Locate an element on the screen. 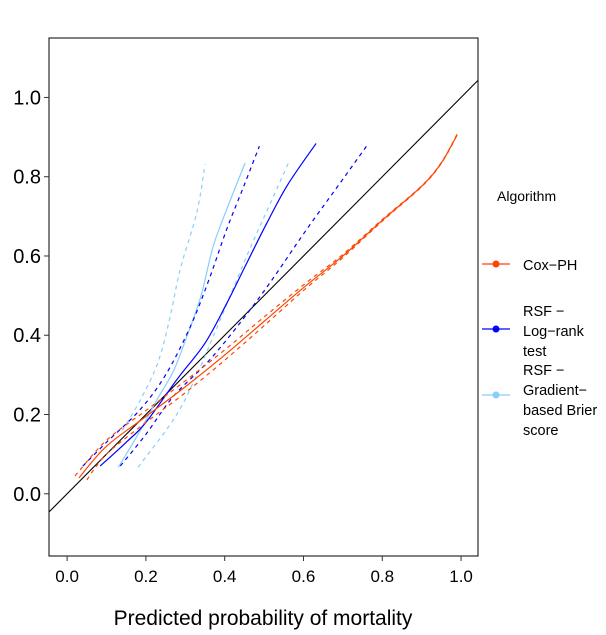 The width and height of the screenshot is (606, 635). legend-label: Log−rank is located at coordinates (554, 332).